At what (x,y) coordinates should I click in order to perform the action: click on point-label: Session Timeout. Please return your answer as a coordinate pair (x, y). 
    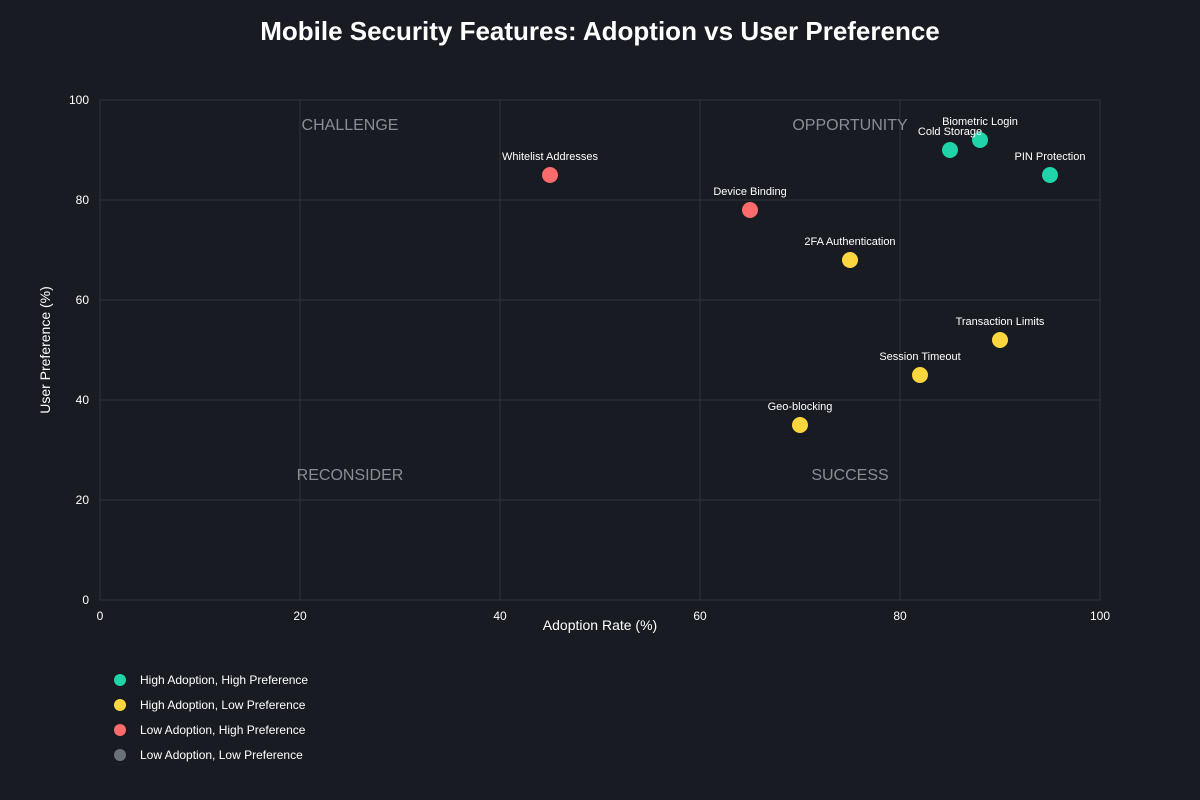
    Looking at the image, I should click on (919, 357).